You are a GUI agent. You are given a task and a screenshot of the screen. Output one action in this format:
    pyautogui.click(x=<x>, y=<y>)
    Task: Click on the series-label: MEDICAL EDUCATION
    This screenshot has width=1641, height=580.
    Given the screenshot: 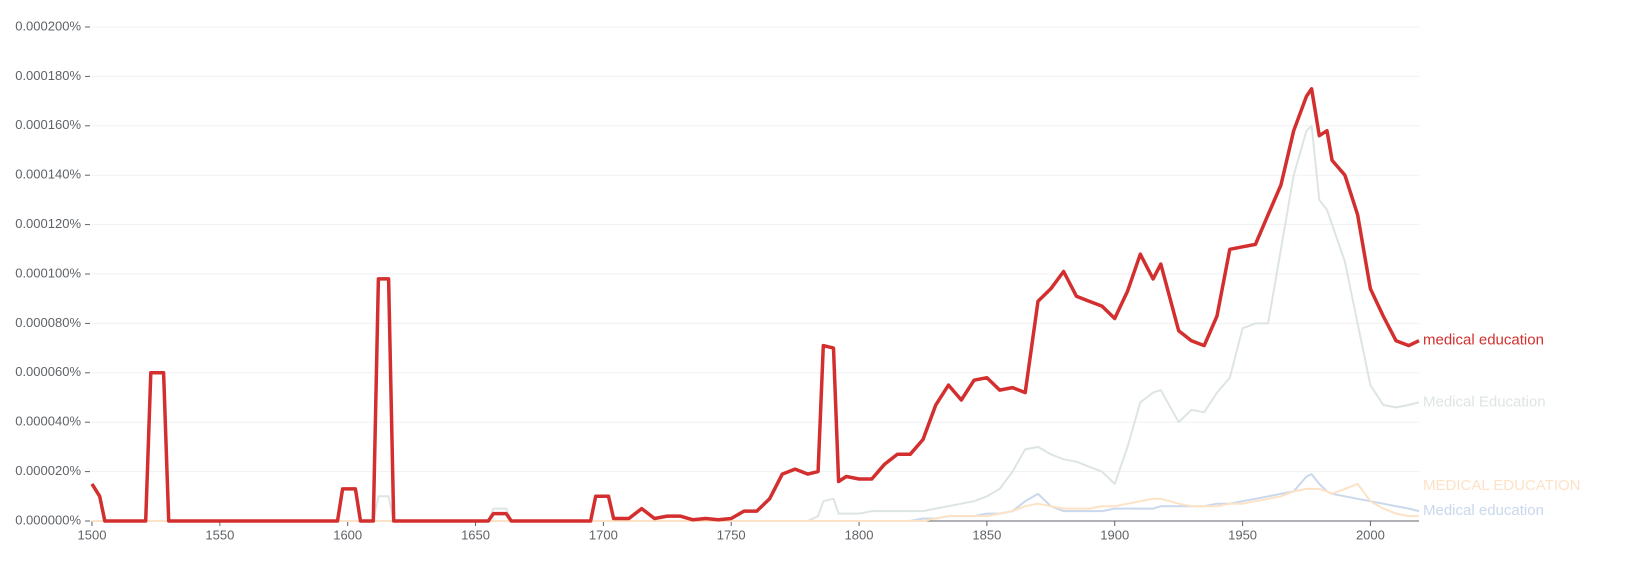 What is the action you would take?
    pyautogui.click(x=1502, y=485)
    